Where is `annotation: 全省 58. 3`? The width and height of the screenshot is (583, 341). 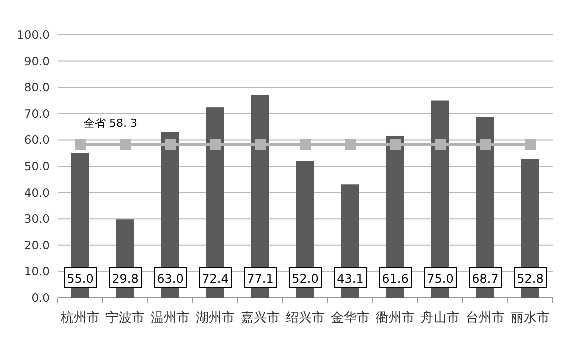
annotation: 全省 58. 3 is located at coordinates (111, 123).